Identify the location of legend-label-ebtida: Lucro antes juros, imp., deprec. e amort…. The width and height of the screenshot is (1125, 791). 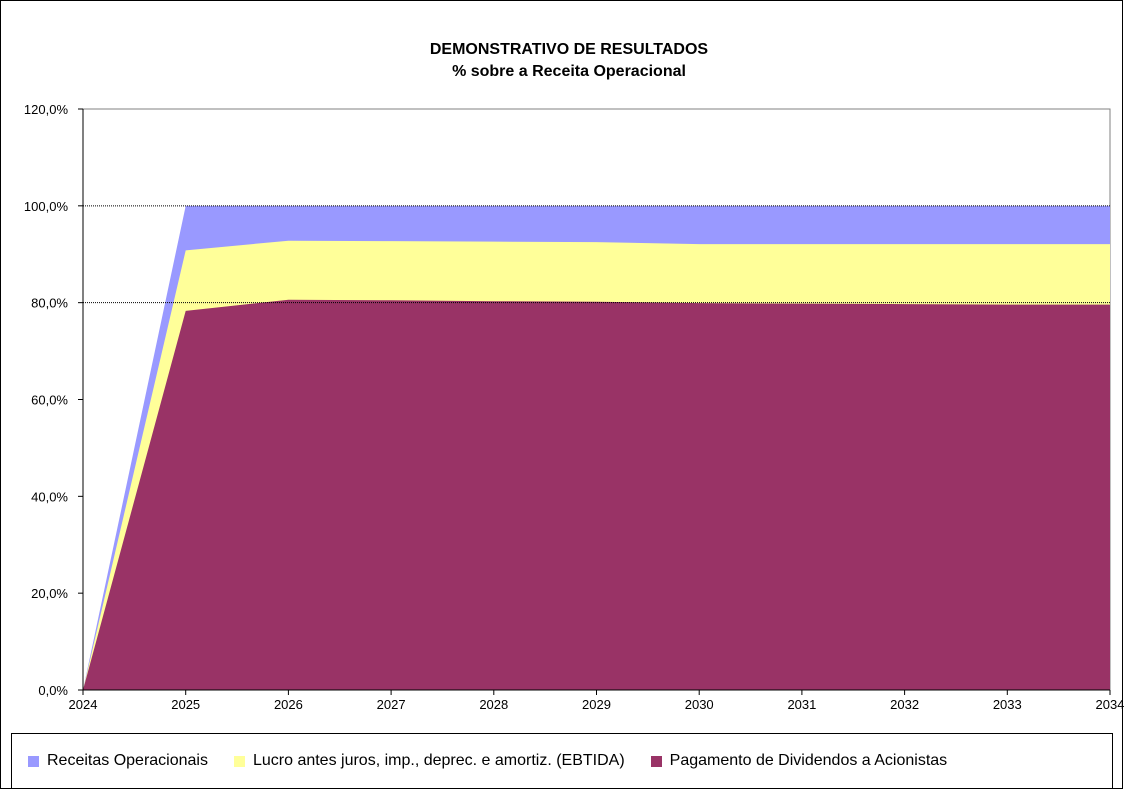
(438, 760).